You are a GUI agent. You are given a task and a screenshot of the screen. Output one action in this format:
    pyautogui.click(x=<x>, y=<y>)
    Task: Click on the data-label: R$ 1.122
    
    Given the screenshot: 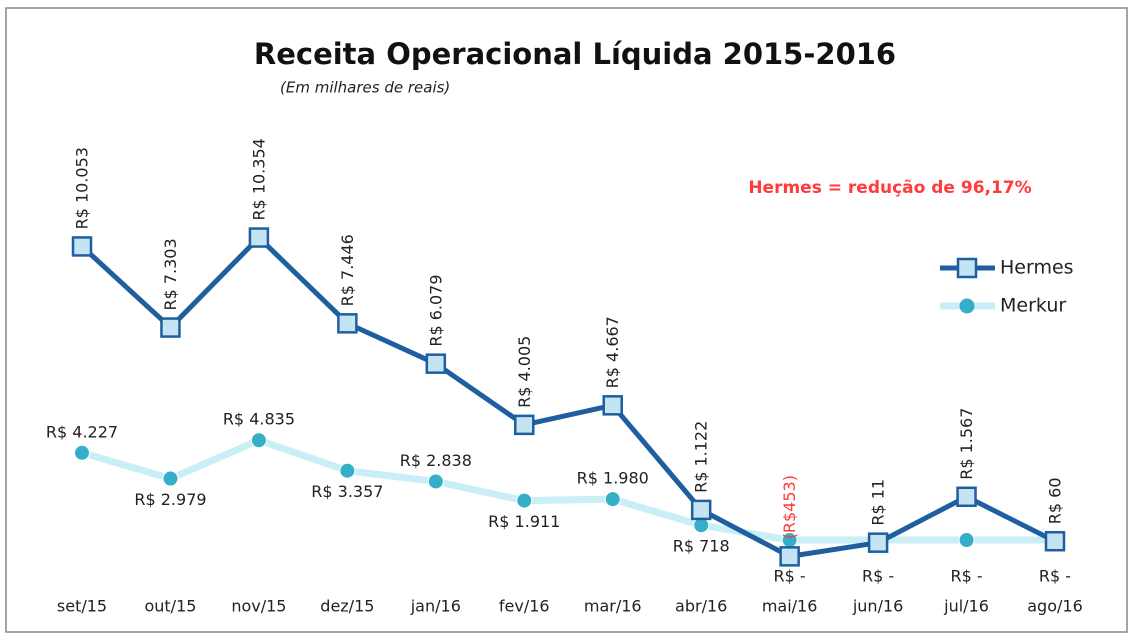 What is the action you would take?
    pyautogui.click(x=701, y=457)
    